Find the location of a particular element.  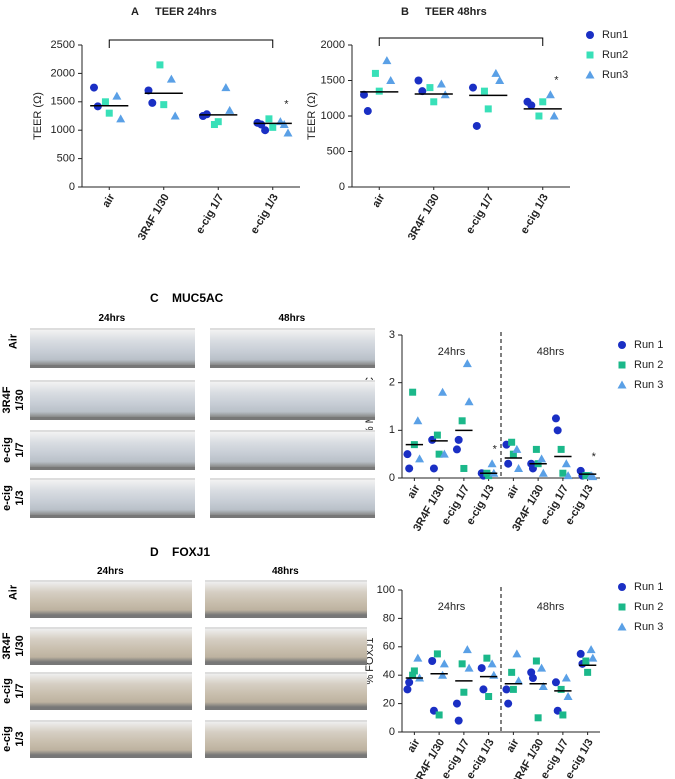

group-label: 24hrs is located at coordinates (452, 607).